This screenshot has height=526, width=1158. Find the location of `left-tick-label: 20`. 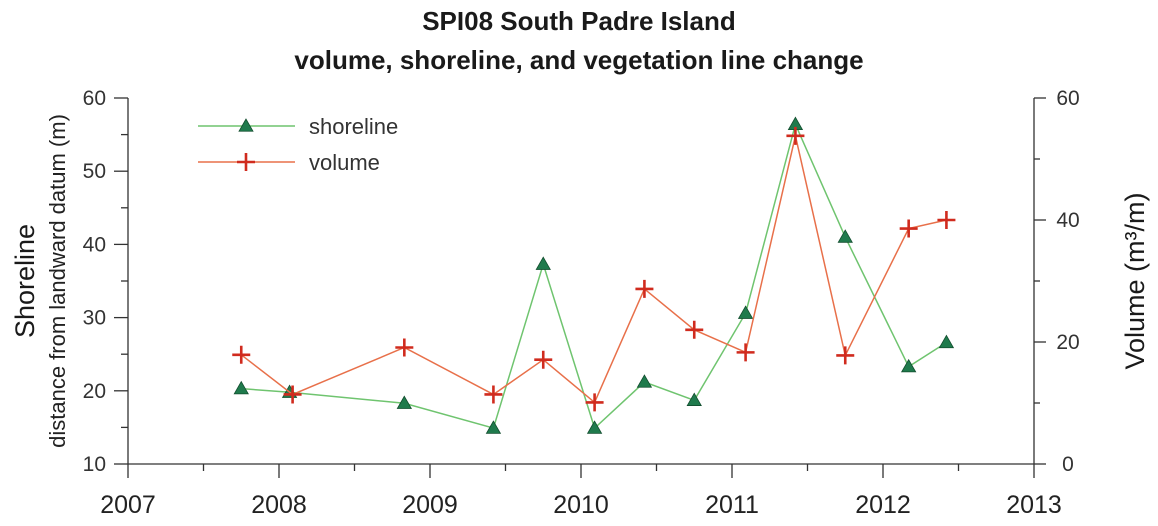

left-tick-label: 20 is located at coordinates (94, 391).